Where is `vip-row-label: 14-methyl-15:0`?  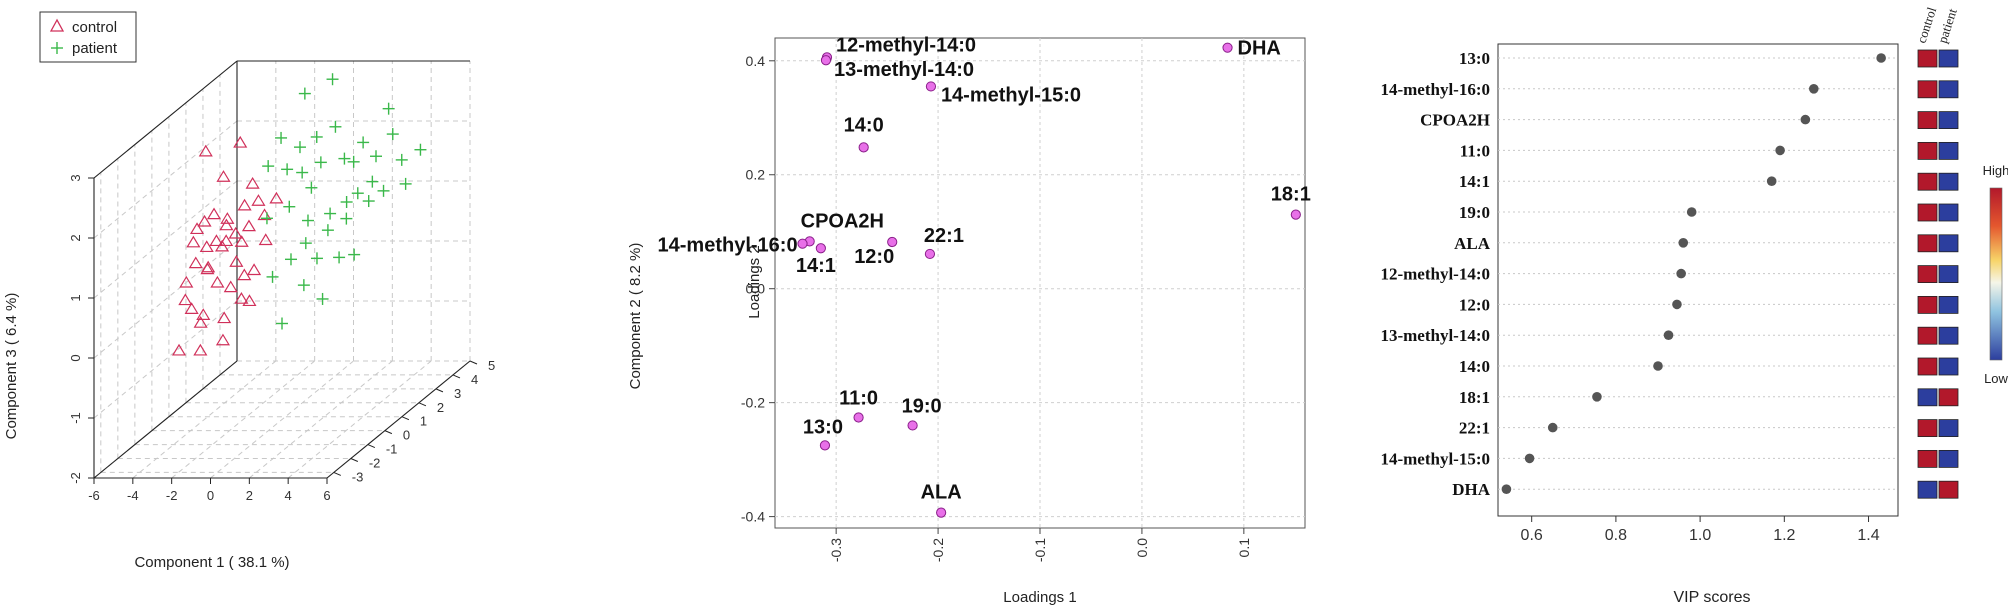 vip-row-label: 14-methyl-15:0 is located at coordinates (1435, 458).